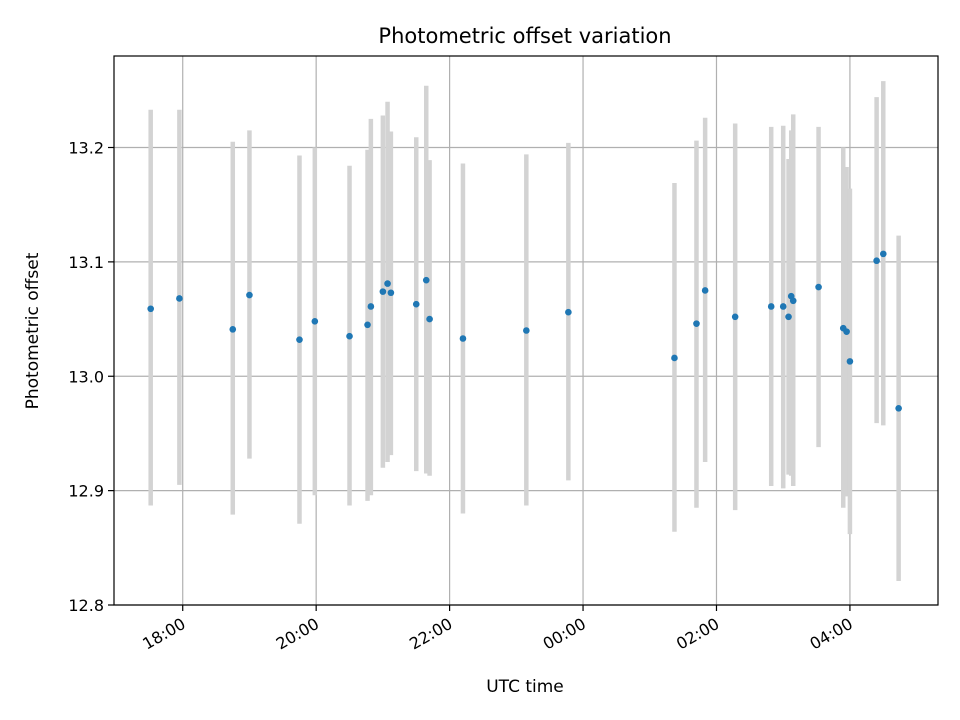 The height and width of the screenshot is (720, 960). What do you see at coordinates (86, 262) in the screenshot?
I see `y-tick-label: 13.1` at bounding box center [86, 262].